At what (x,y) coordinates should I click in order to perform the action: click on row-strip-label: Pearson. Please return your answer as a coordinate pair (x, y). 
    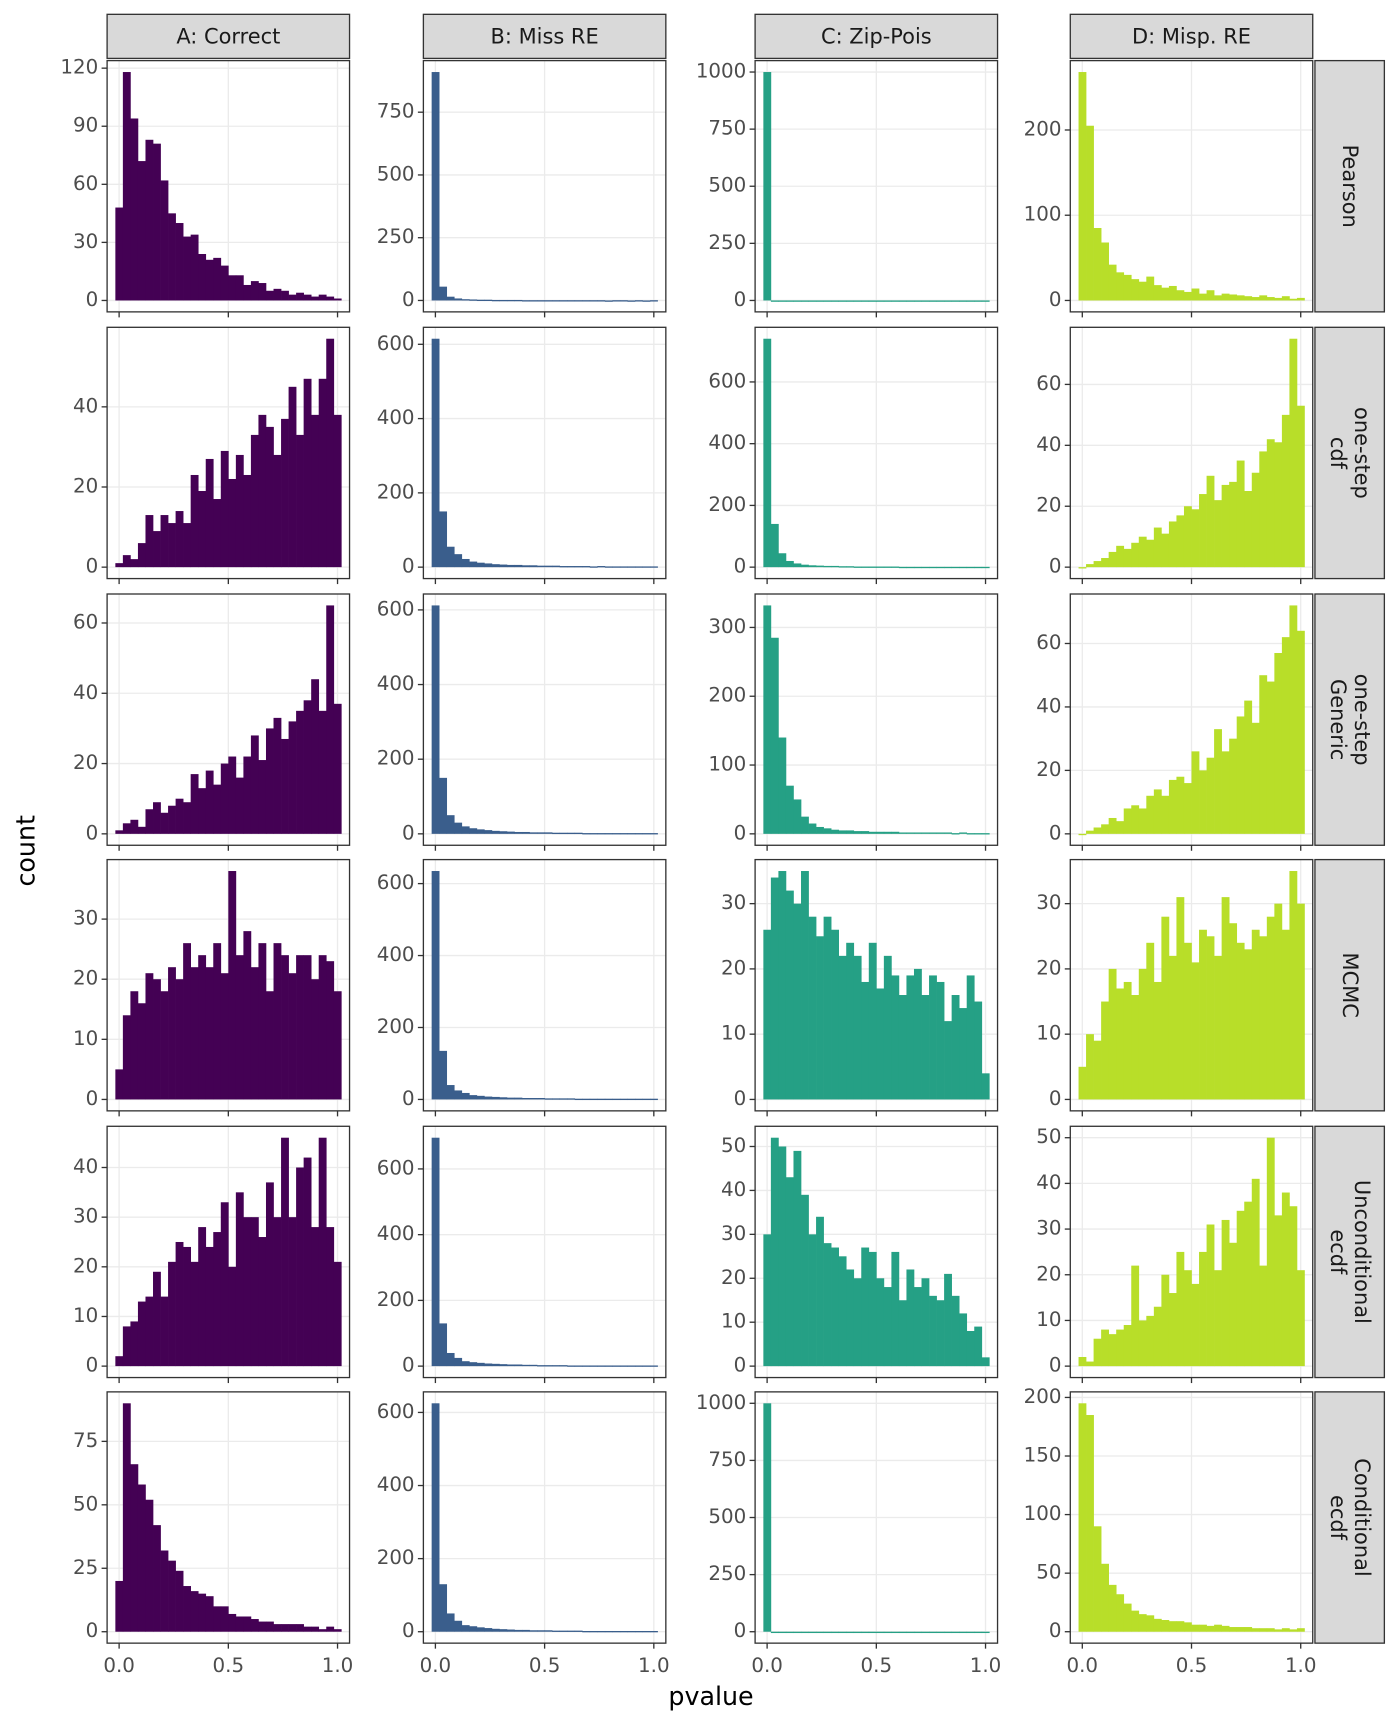
    Looking at the image, I should click on (1350, 186).